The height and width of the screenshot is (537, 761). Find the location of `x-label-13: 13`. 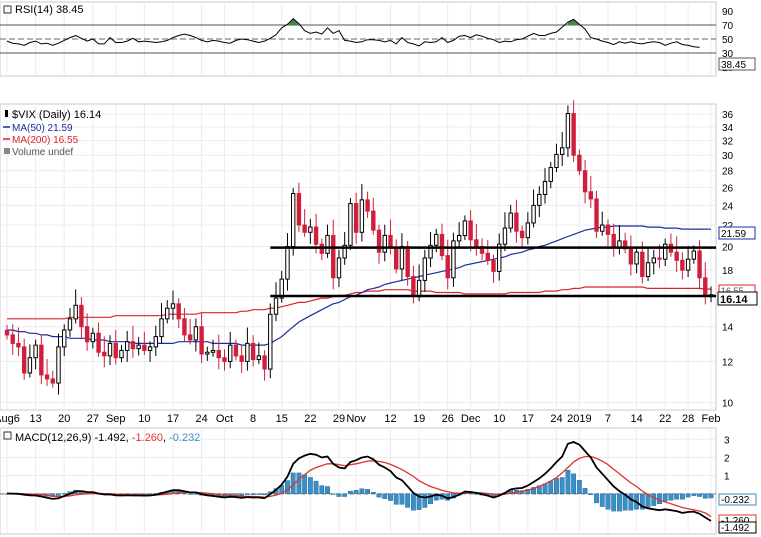

x-label-13: 13 is located at coordinates (35, 419).